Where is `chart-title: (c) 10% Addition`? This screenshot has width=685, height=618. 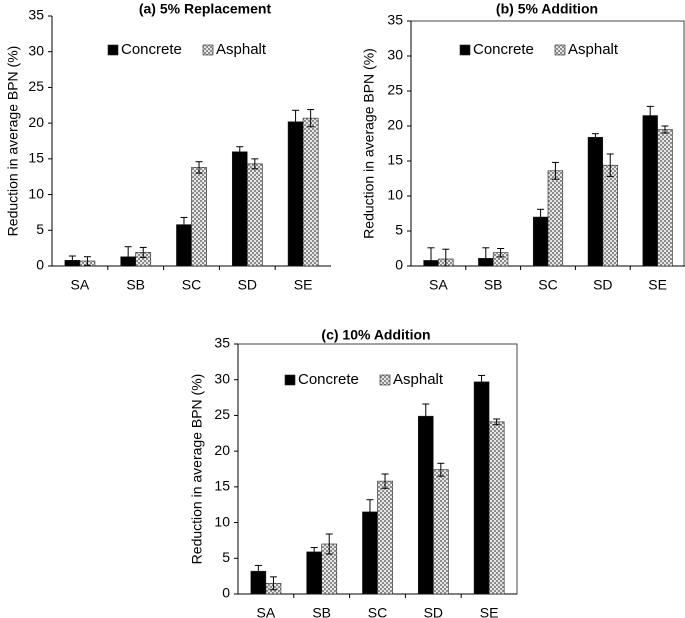 chart-title: (c) 10% Addition is located at coordinates (375, 335).